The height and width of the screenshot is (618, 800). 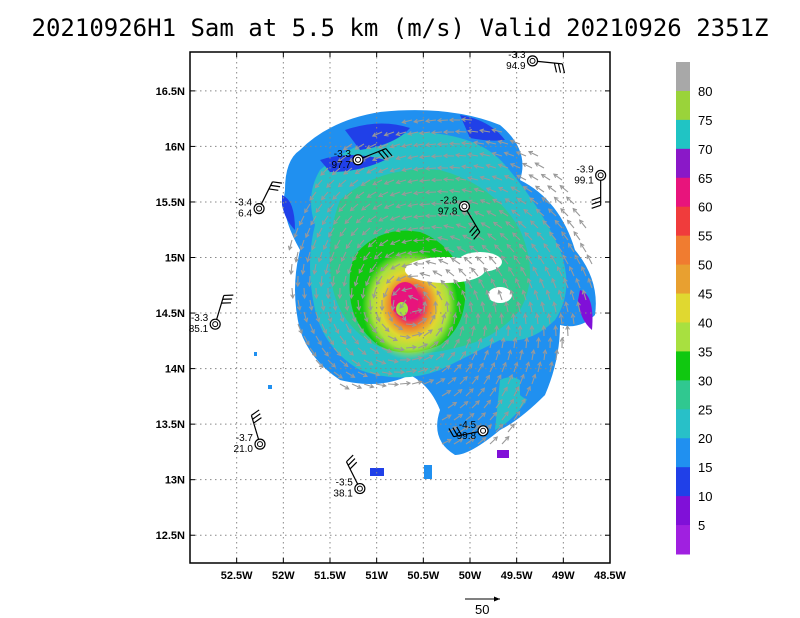 I want to click on dropsonde: -3.385.1, so click(x=211, y=314).